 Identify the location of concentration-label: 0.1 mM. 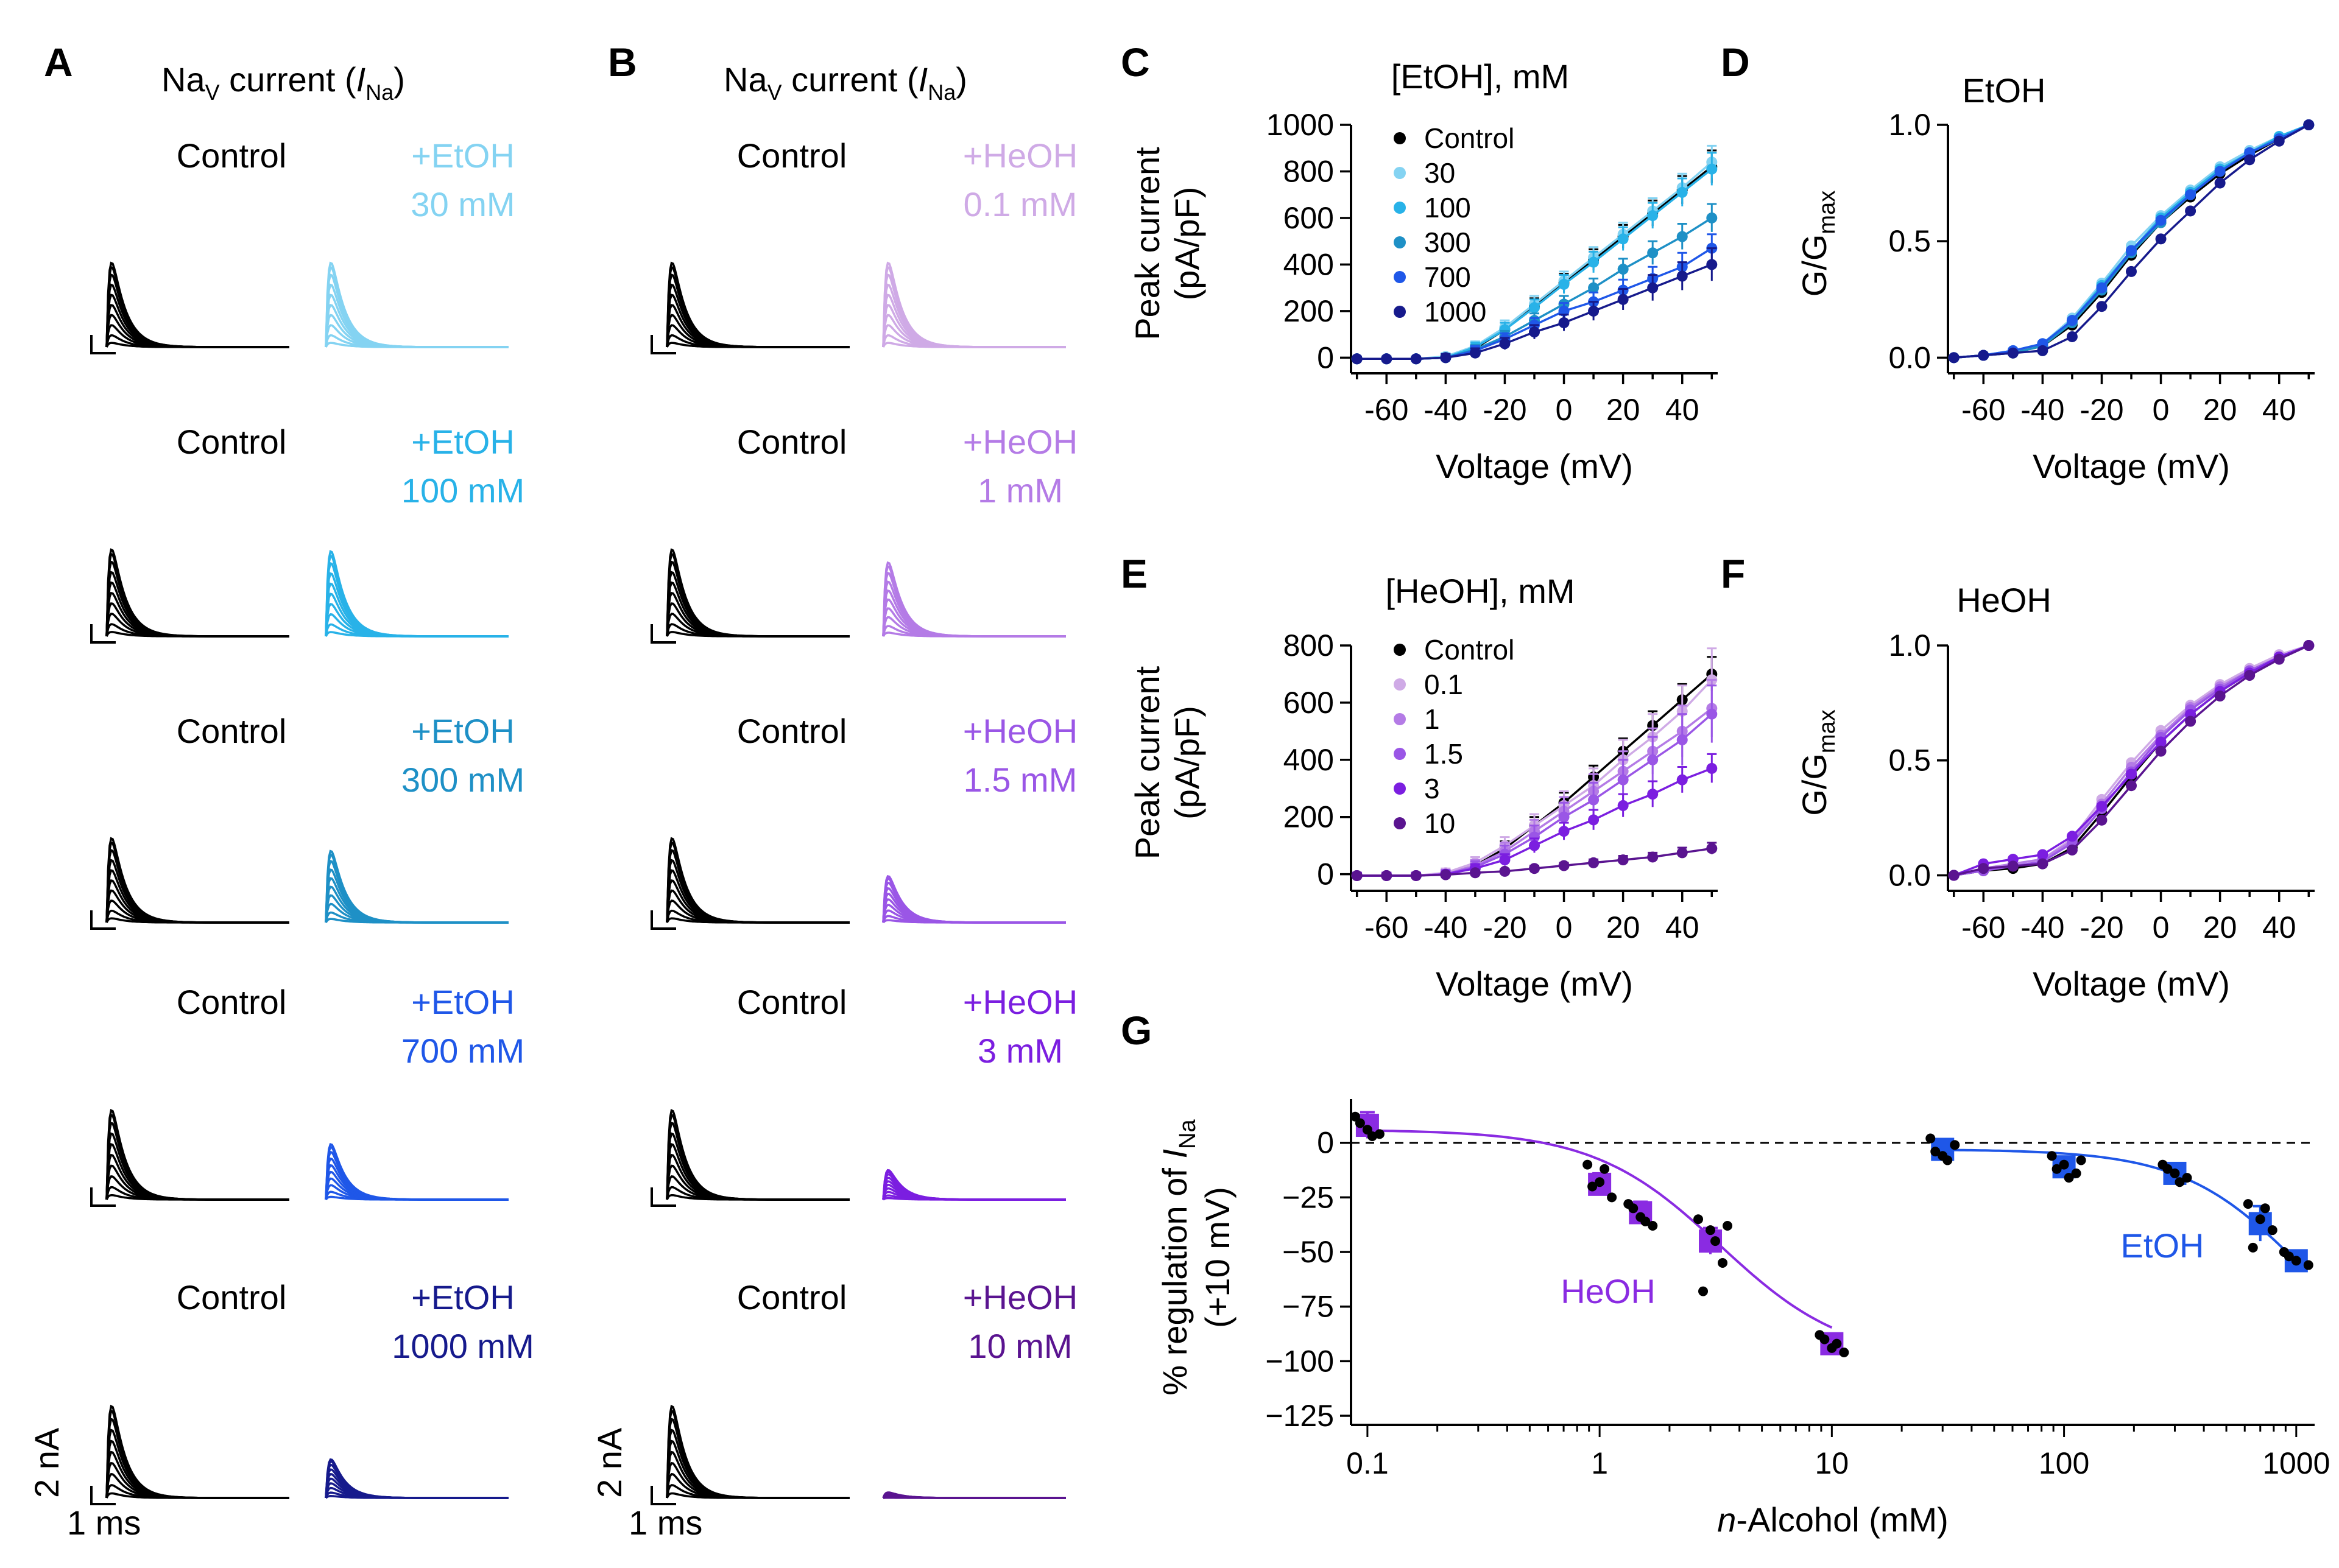
(1021, 204).